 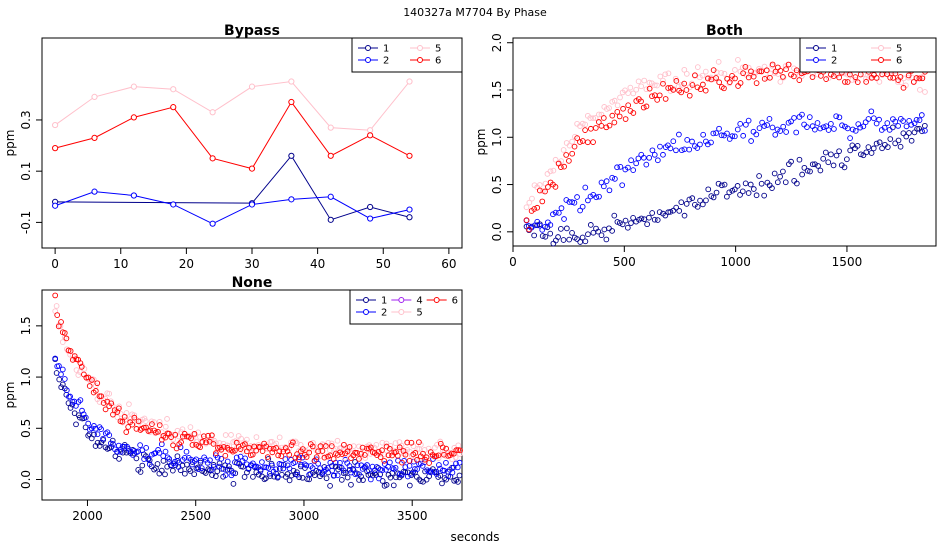 What do you see at coordinates (26, 479) in the screenshot?
I see `y-tick-label: 0.0` at bounding box center [26, 479].